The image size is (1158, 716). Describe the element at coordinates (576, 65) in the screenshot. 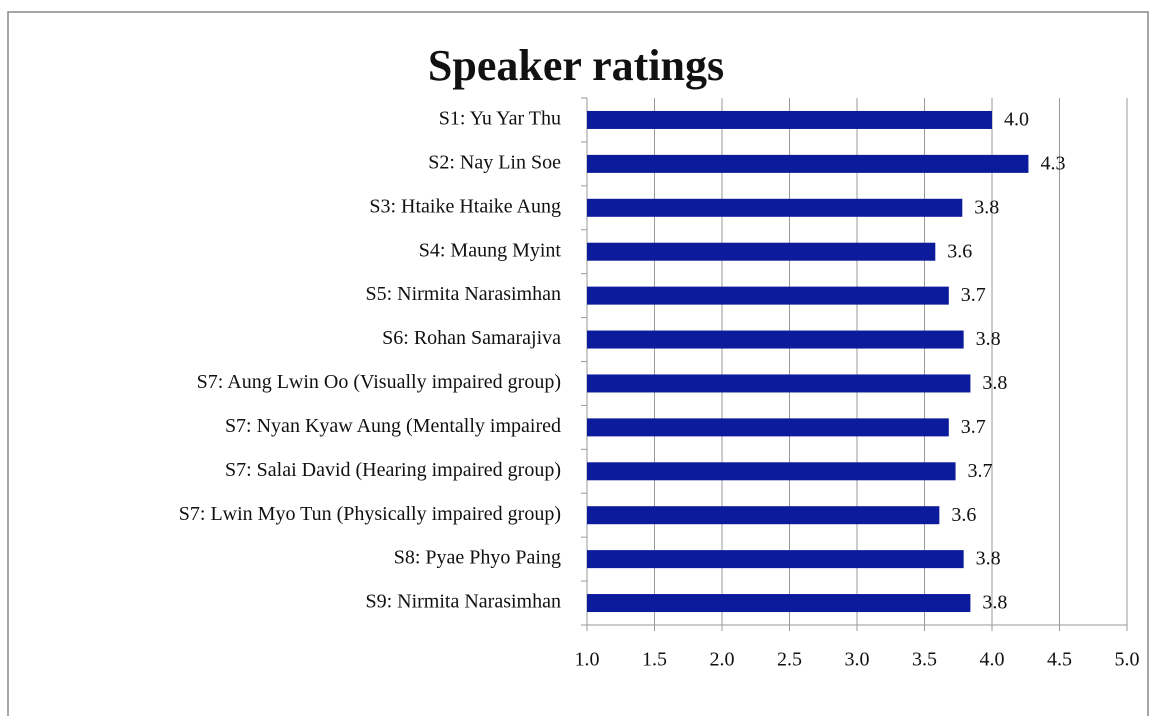

I see `chart-title: Speaker ratings` at that location.